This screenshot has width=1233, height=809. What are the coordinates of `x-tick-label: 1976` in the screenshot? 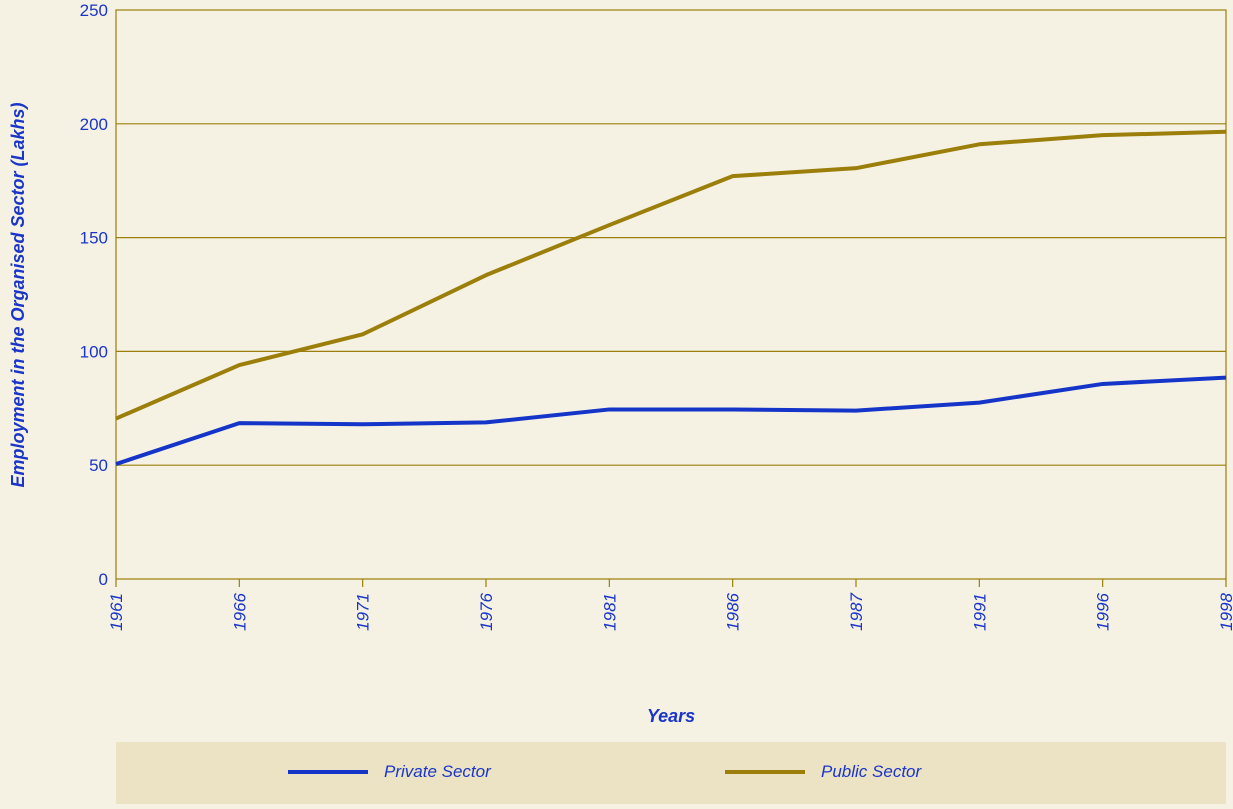 It's located at (486, 611).